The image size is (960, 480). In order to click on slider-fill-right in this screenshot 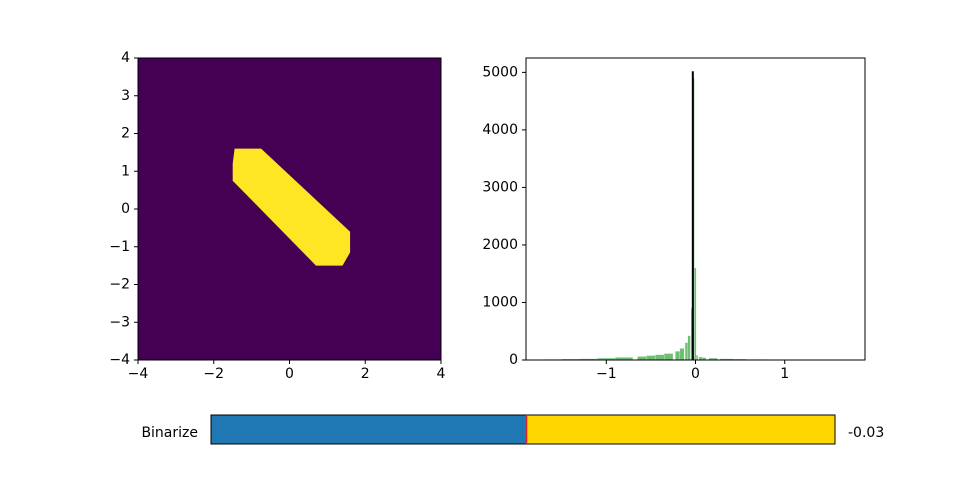, I will do `click(680, 429)`.